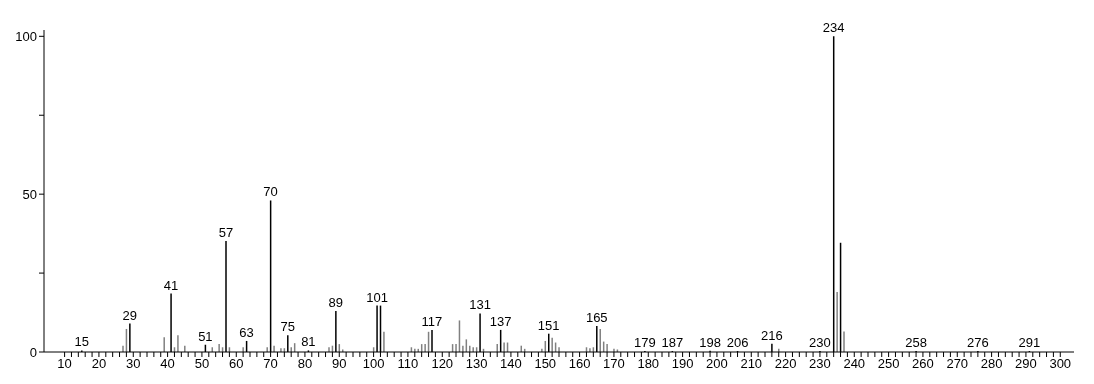 The height and width of the screenshot is (384, 1094). Describe the element at coordinates (442, 364) in the screenshot. I see `x-tick-label: 120` at that location.